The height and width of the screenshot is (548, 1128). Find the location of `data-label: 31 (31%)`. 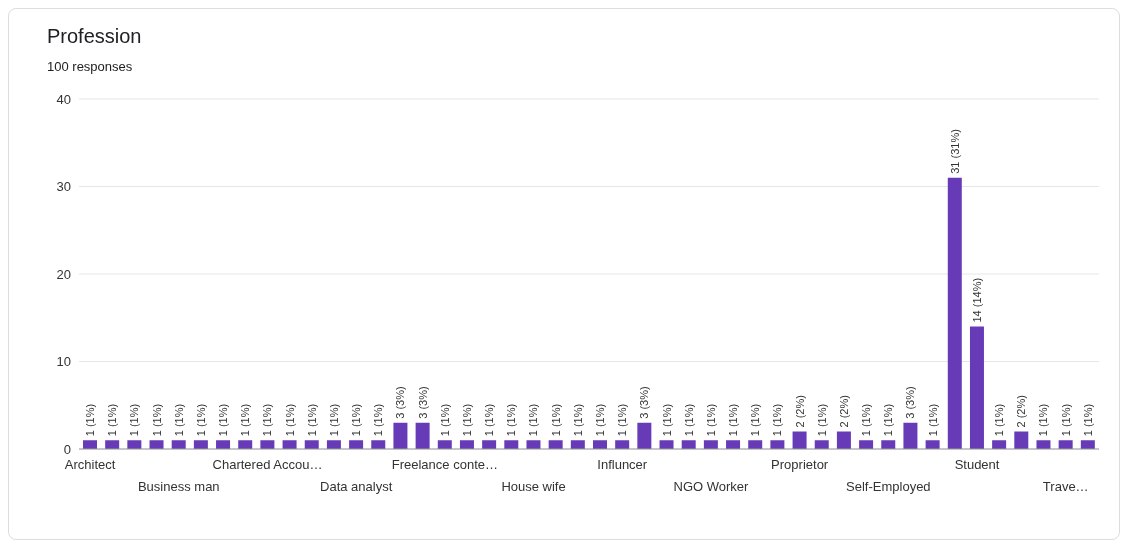

data-label: 31 (31%) is located at coordinates (954, 151).